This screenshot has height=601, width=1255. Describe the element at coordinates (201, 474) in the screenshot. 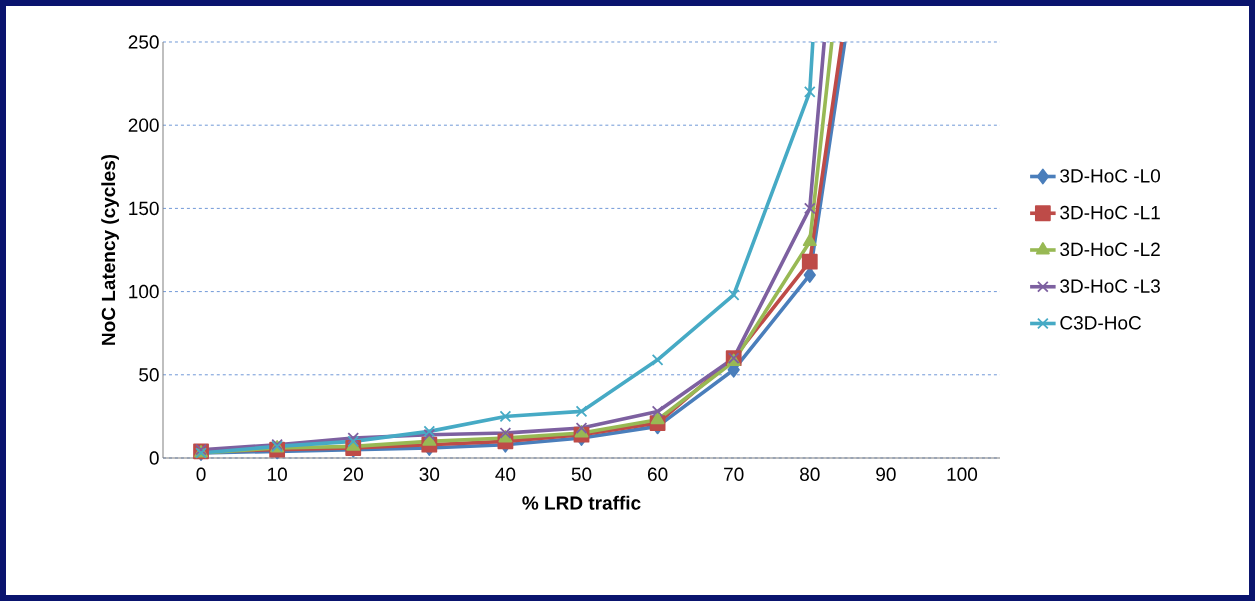

I see `x-tick-label: 0` at that location.